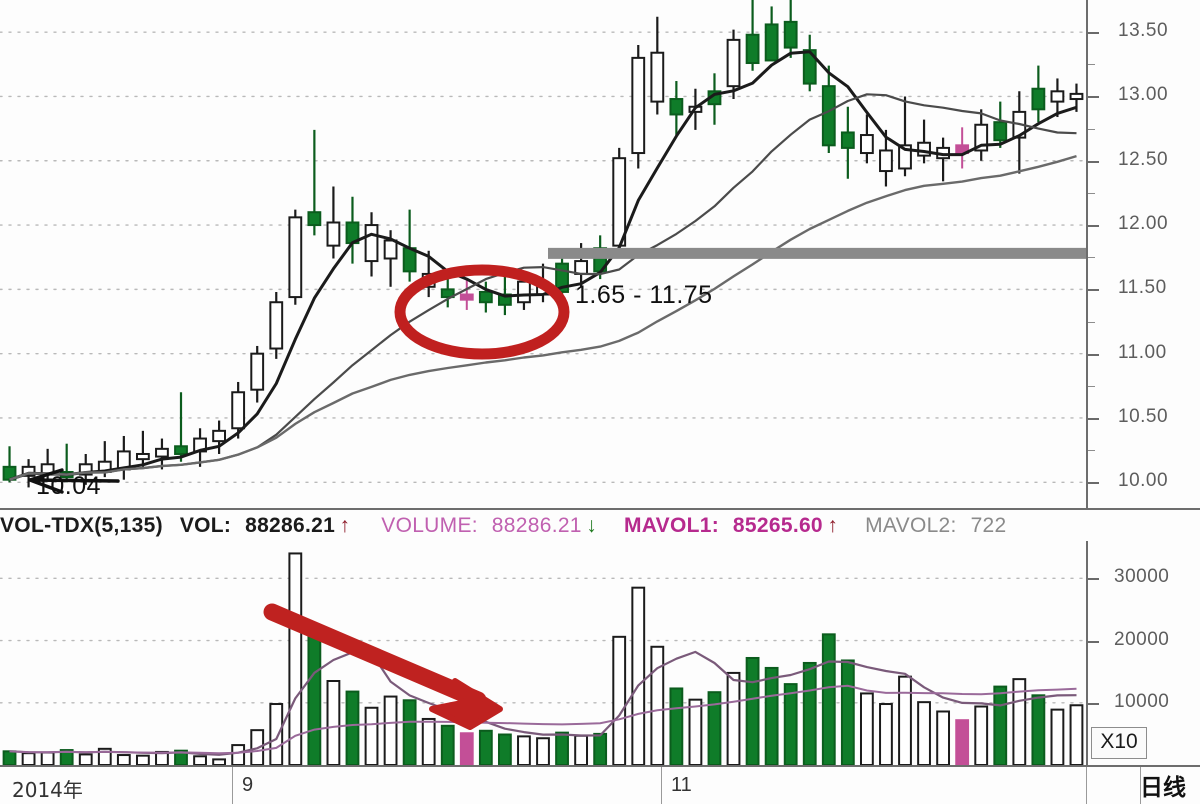 The image size is (1200, 804). Describe the element at coordinates (1140, 785) in the screenshot. I see `date-axis-separator` at that location.